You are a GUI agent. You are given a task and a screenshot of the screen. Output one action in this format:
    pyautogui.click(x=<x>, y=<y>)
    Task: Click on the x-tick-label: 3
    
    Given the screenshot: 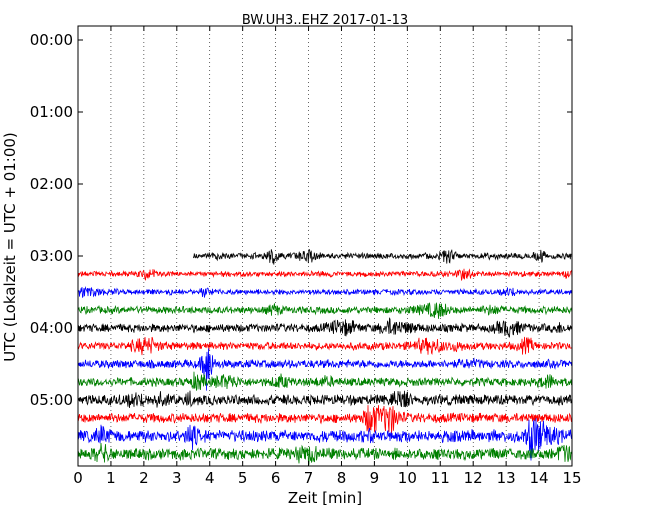 What is the action you would take?
    pyautogui.click(x=177, y=478)
    